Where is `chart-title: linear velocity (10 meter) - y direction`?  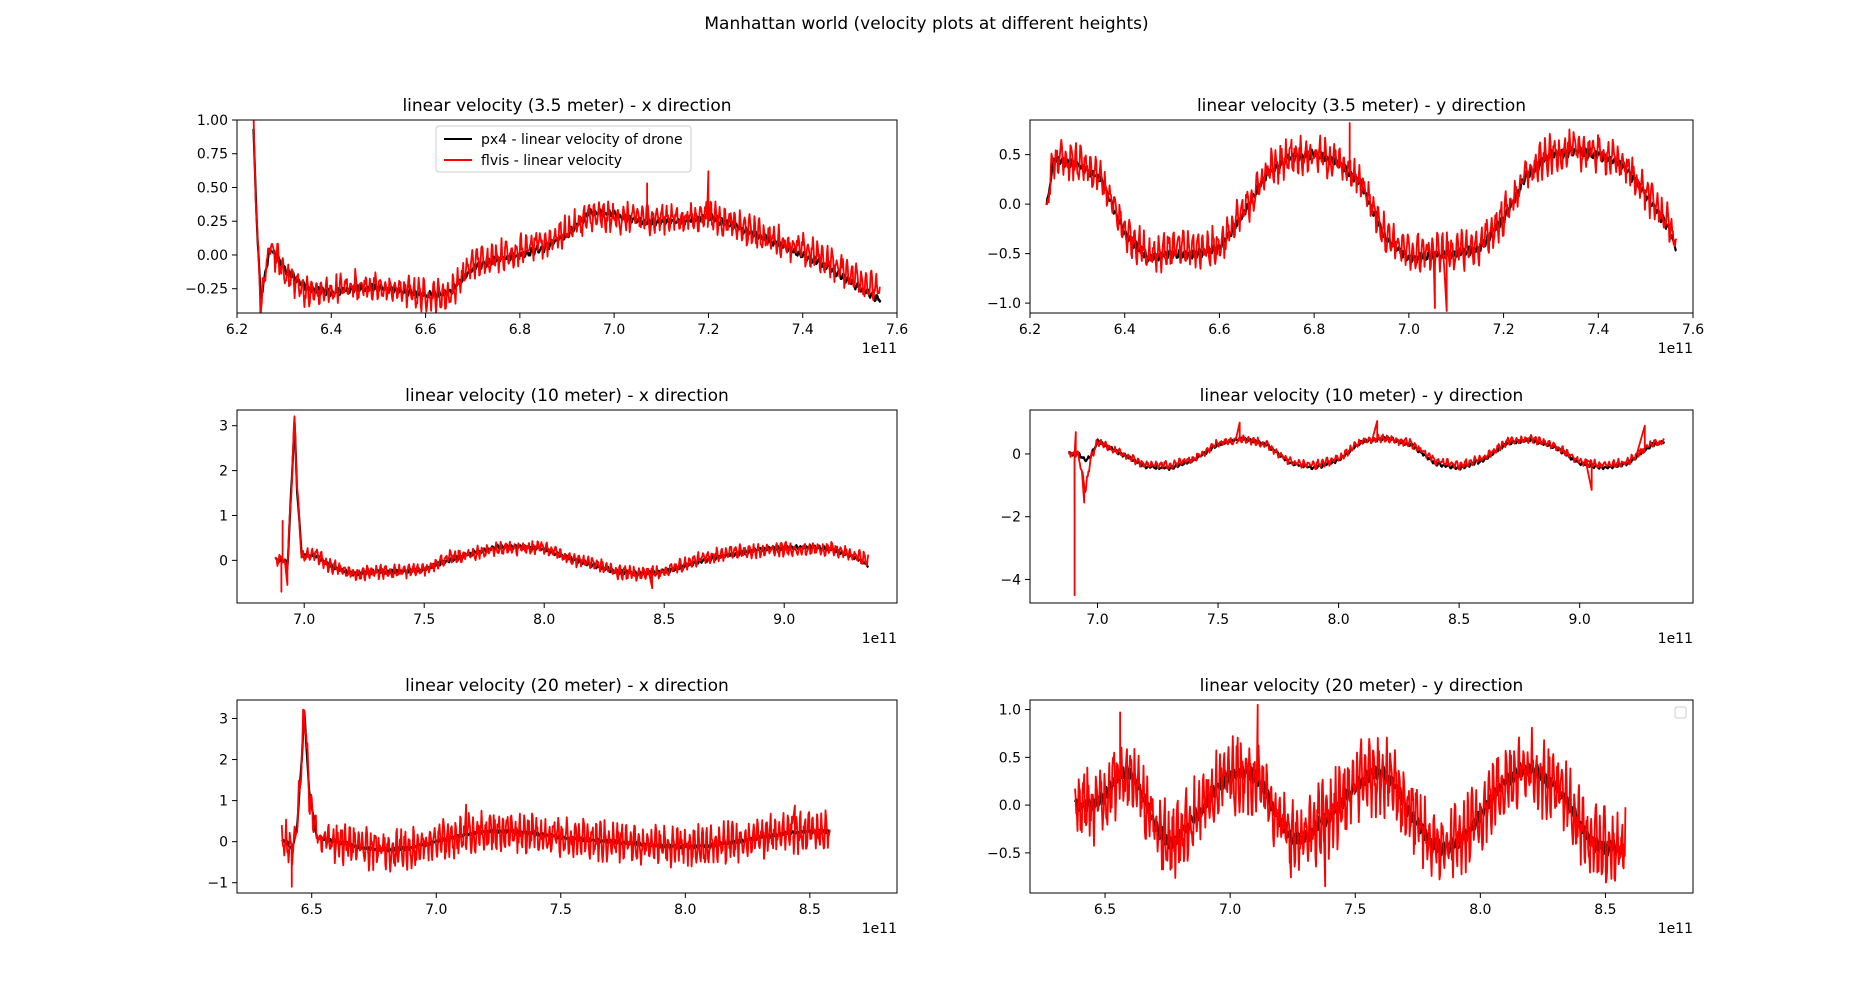 chart-title: linear velocity (10 meter) - y direction is located at coordinates (1362, 396).